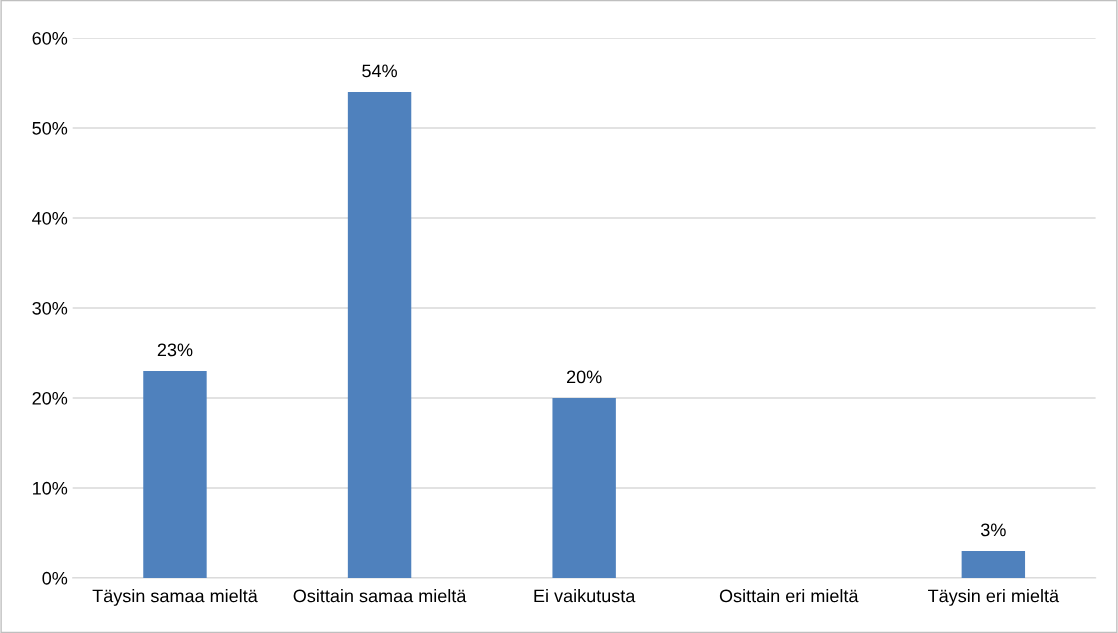 The width and height of the screenshot is (1118, 633). I want to click on data-label: 20%, so click(584, 377).